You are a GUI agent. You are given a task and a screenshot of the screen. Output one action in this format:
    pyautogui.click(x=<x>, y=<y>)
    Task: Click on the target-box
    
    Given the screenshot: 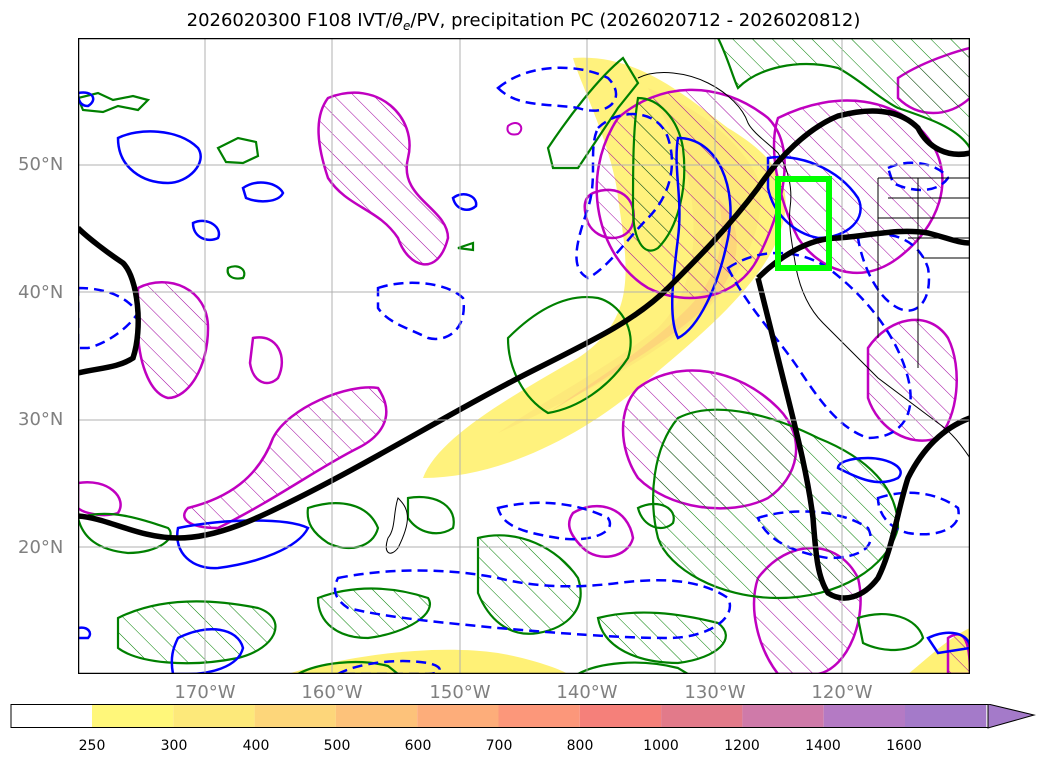 What is the action you would take?
    pyautogui.click(x=803, y=223)
    